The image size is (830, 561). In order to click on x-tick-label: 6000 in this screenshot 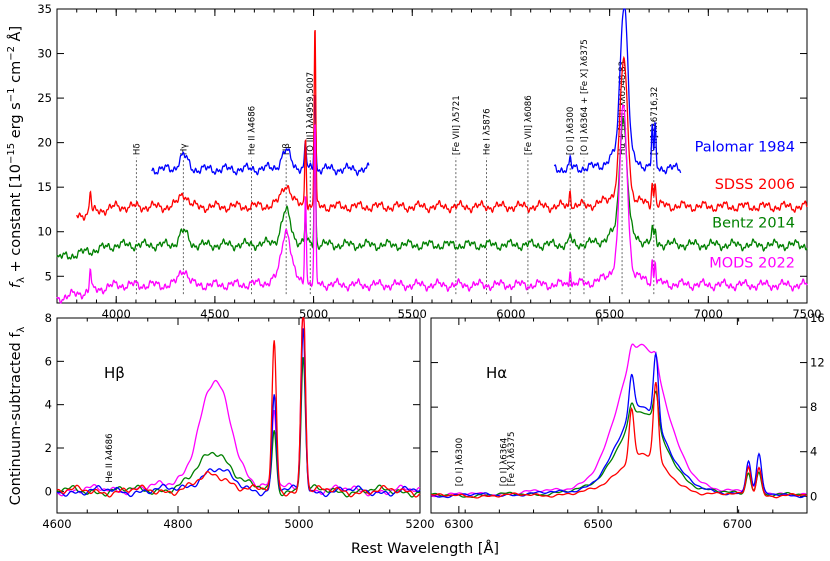, I will do `click(510, 314)`.